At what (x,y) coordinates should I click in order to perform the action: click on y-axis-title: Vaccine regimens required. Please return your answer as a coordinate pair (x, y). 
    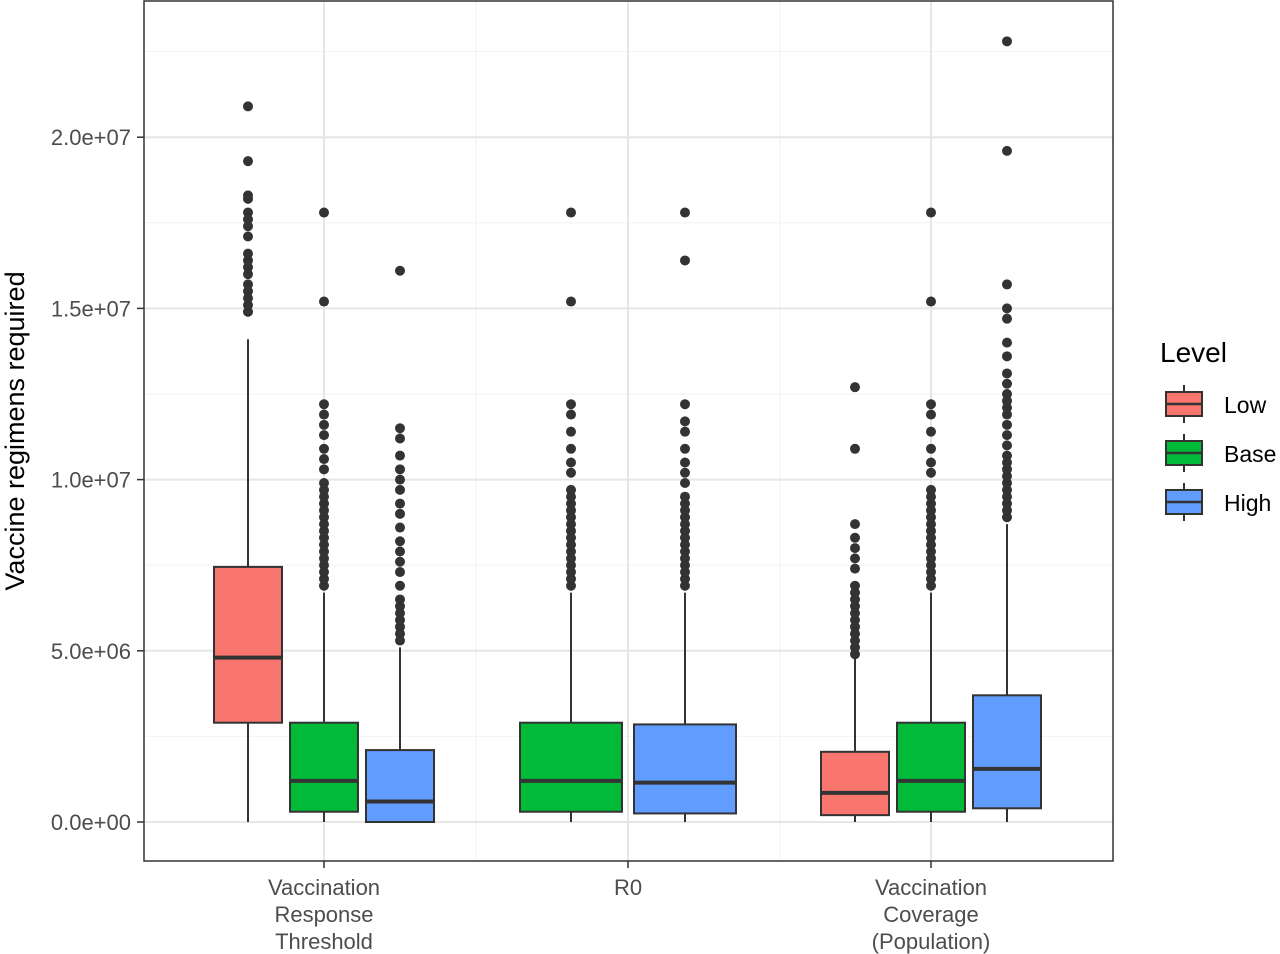
    Looking at the image, I should click on (15, 430).